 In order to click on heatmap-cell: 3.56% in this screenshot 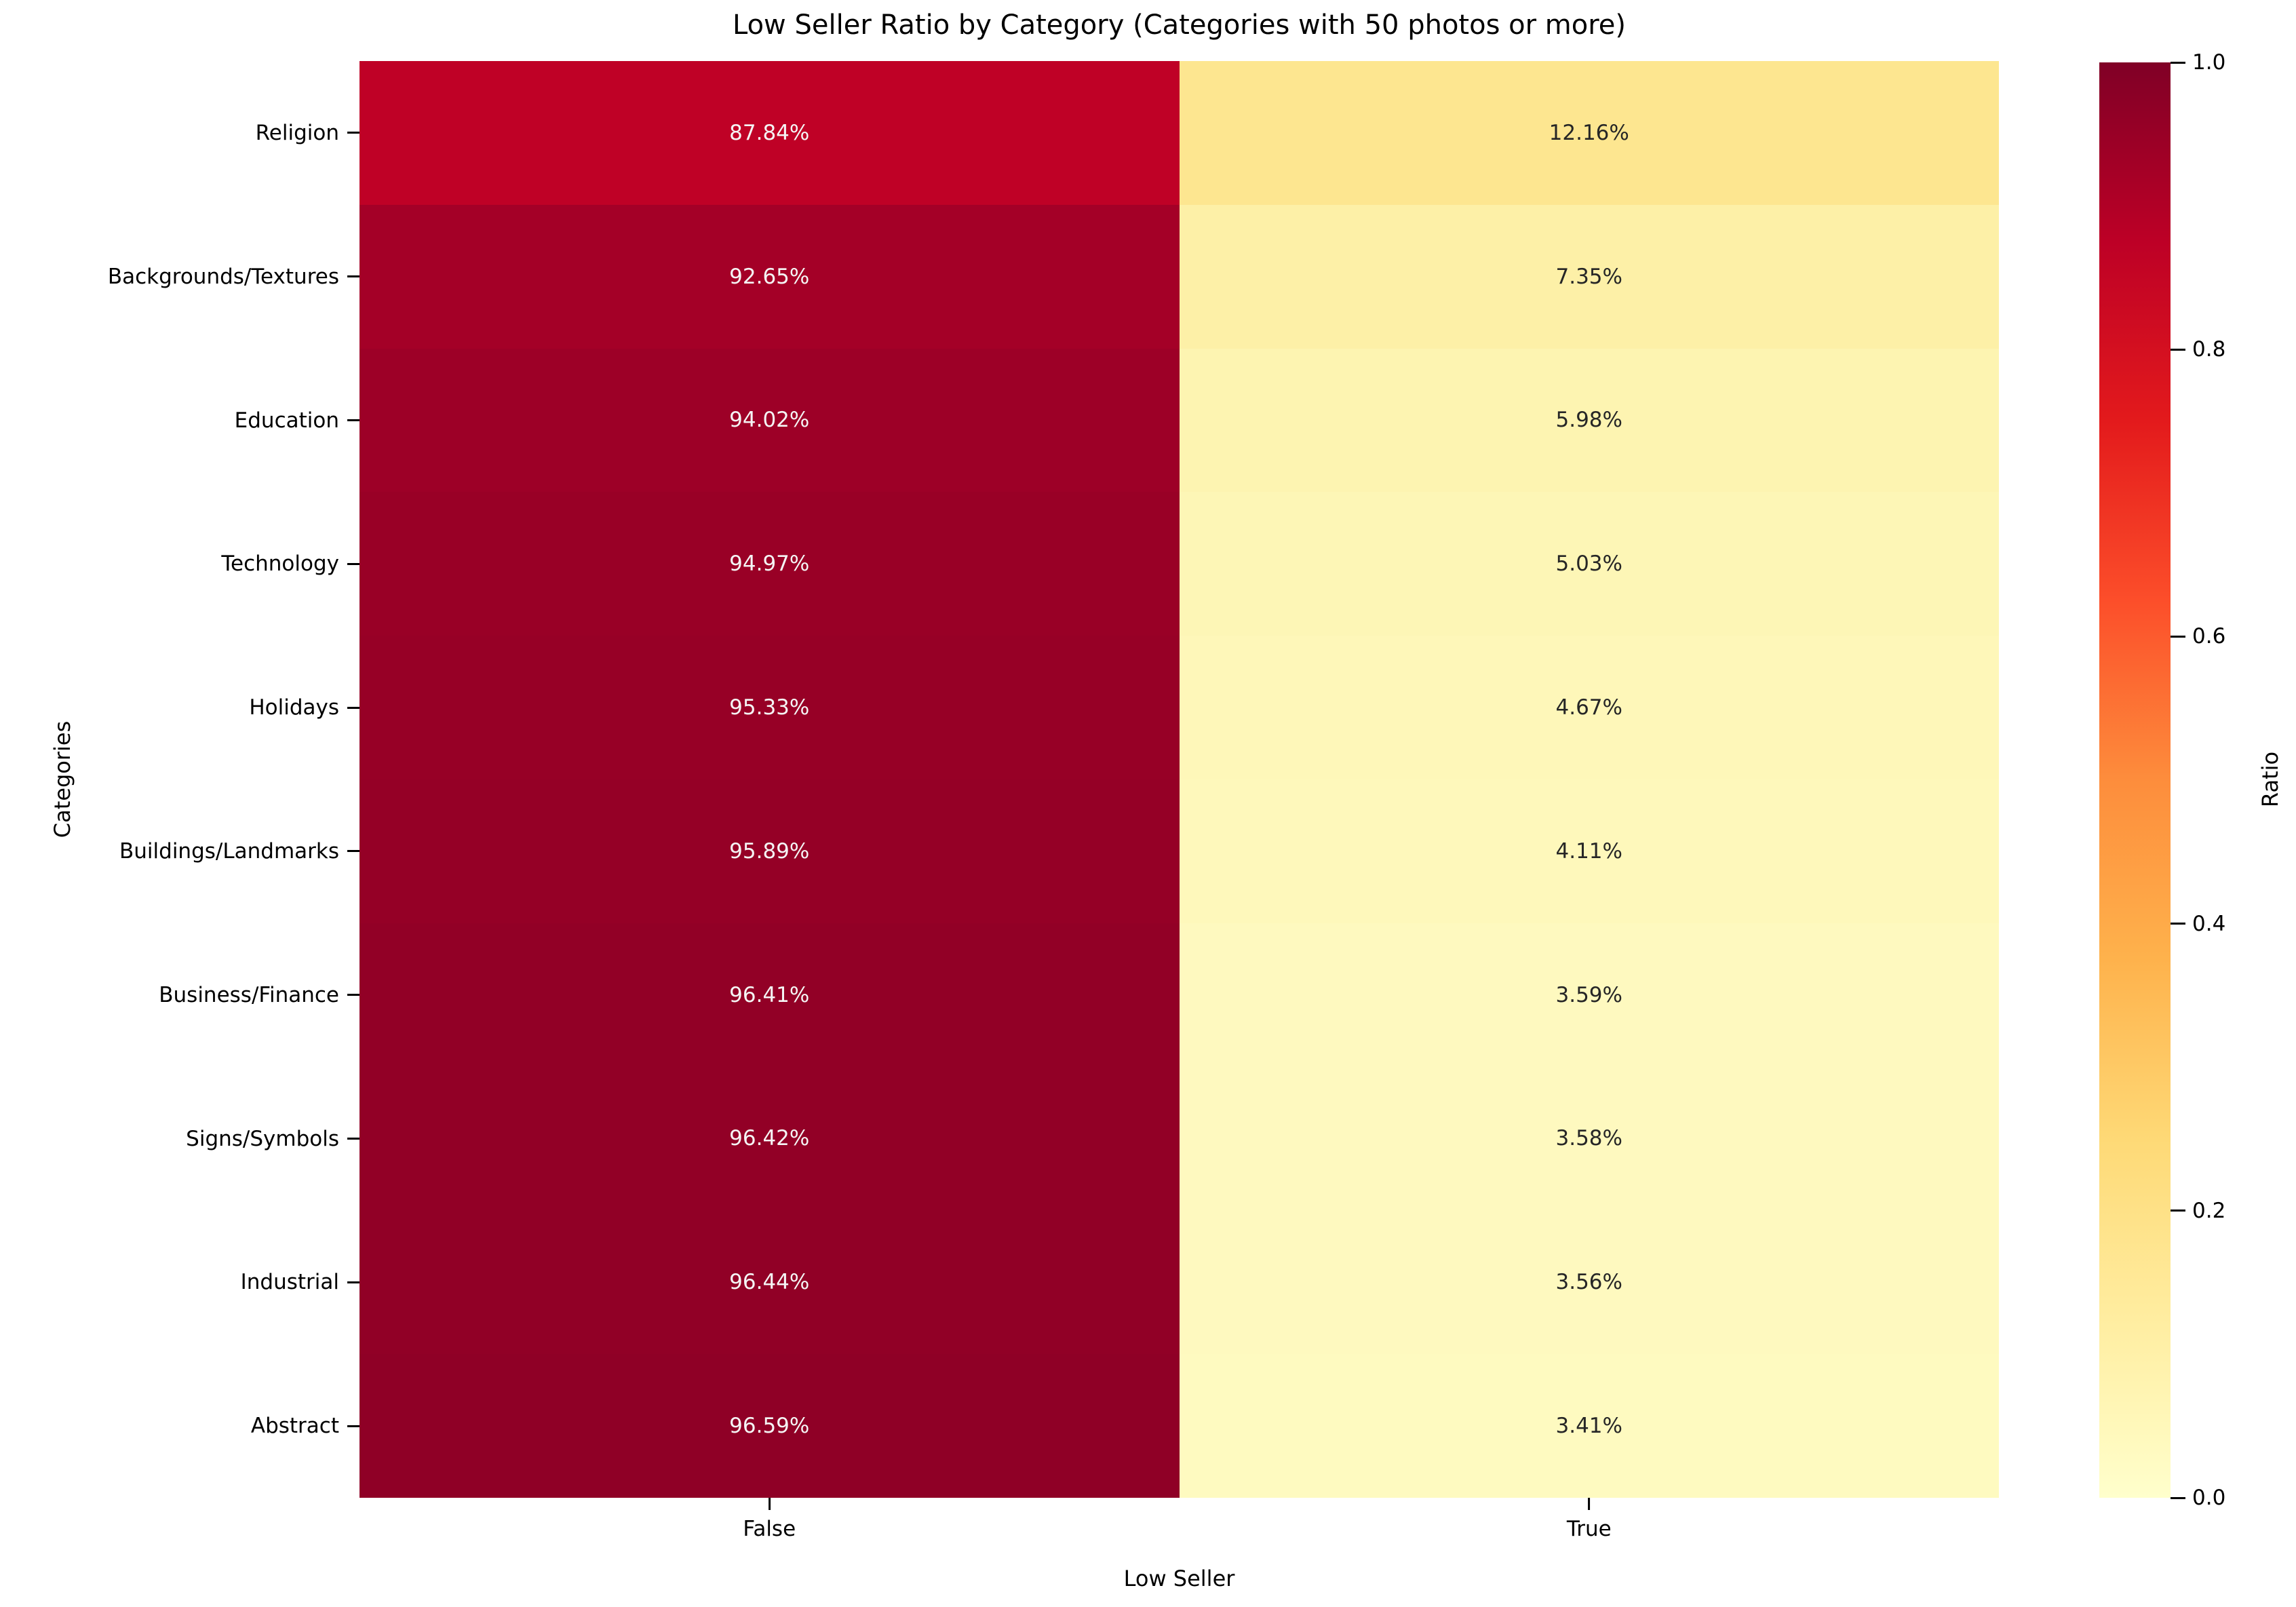, I will do `click(1589, 1282)`.